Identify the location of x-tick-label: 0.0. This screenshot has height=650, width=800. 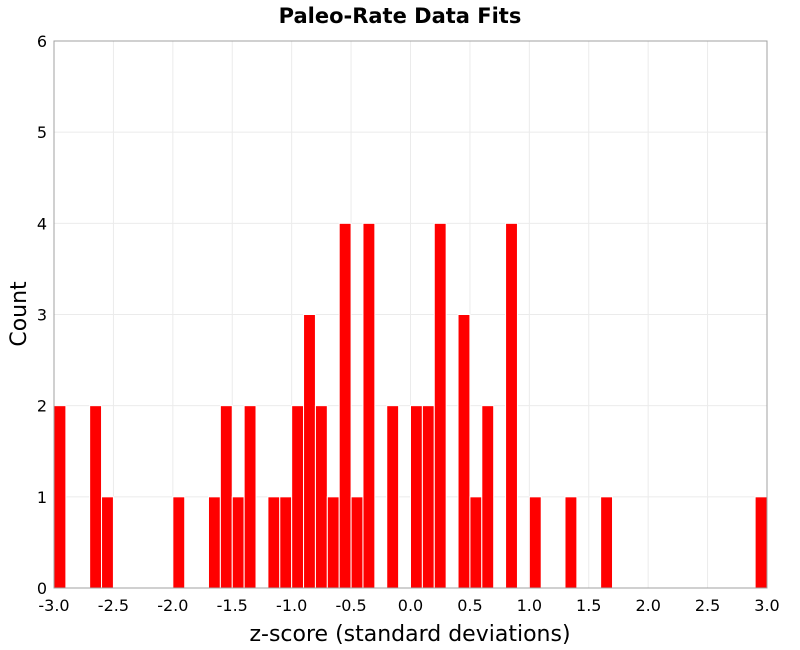
(410, 605).